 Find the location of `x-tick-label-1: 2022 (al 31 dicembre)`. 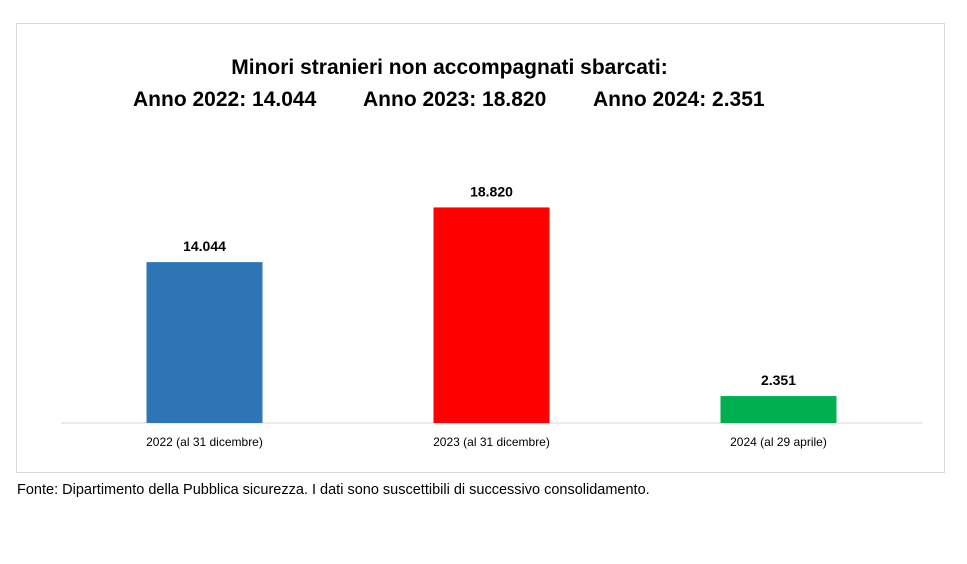

x-tick-label-1: 2022 (al 31 dicembre) is located at coordinates (204, 442).